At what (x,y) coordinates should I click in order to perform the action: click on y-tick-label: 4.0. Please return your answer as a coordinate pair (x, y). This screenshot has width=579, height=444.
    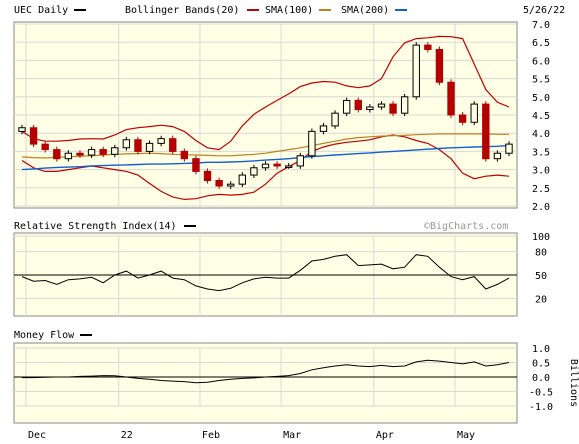
    Looking at the image, I should click on (541, 134).